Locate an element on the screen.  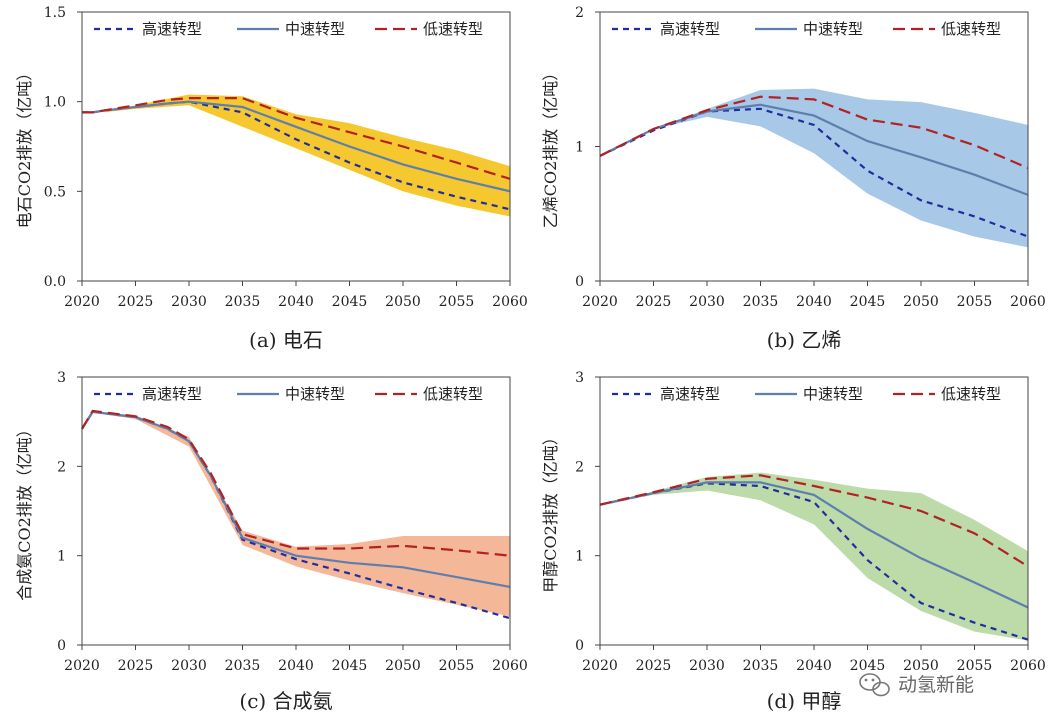
y-tick-label: 1.5 is located at coordinates (55, 13).